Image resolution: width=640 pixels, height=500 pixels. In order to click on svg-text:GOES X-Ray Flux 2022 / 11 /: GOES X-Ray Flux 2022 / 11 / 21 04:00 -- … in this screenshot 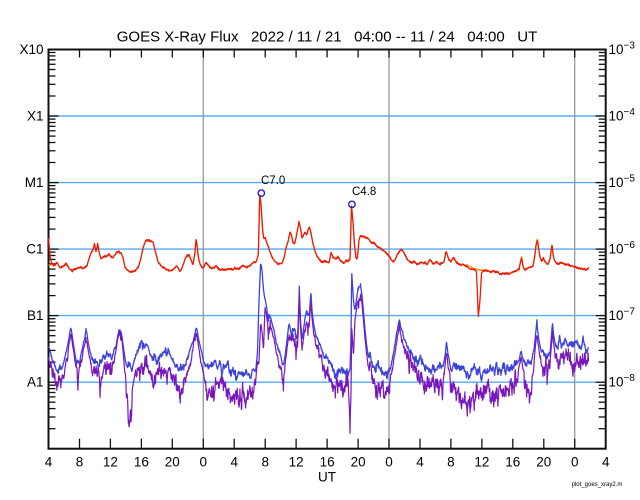, I will do `click(327, 37)`.